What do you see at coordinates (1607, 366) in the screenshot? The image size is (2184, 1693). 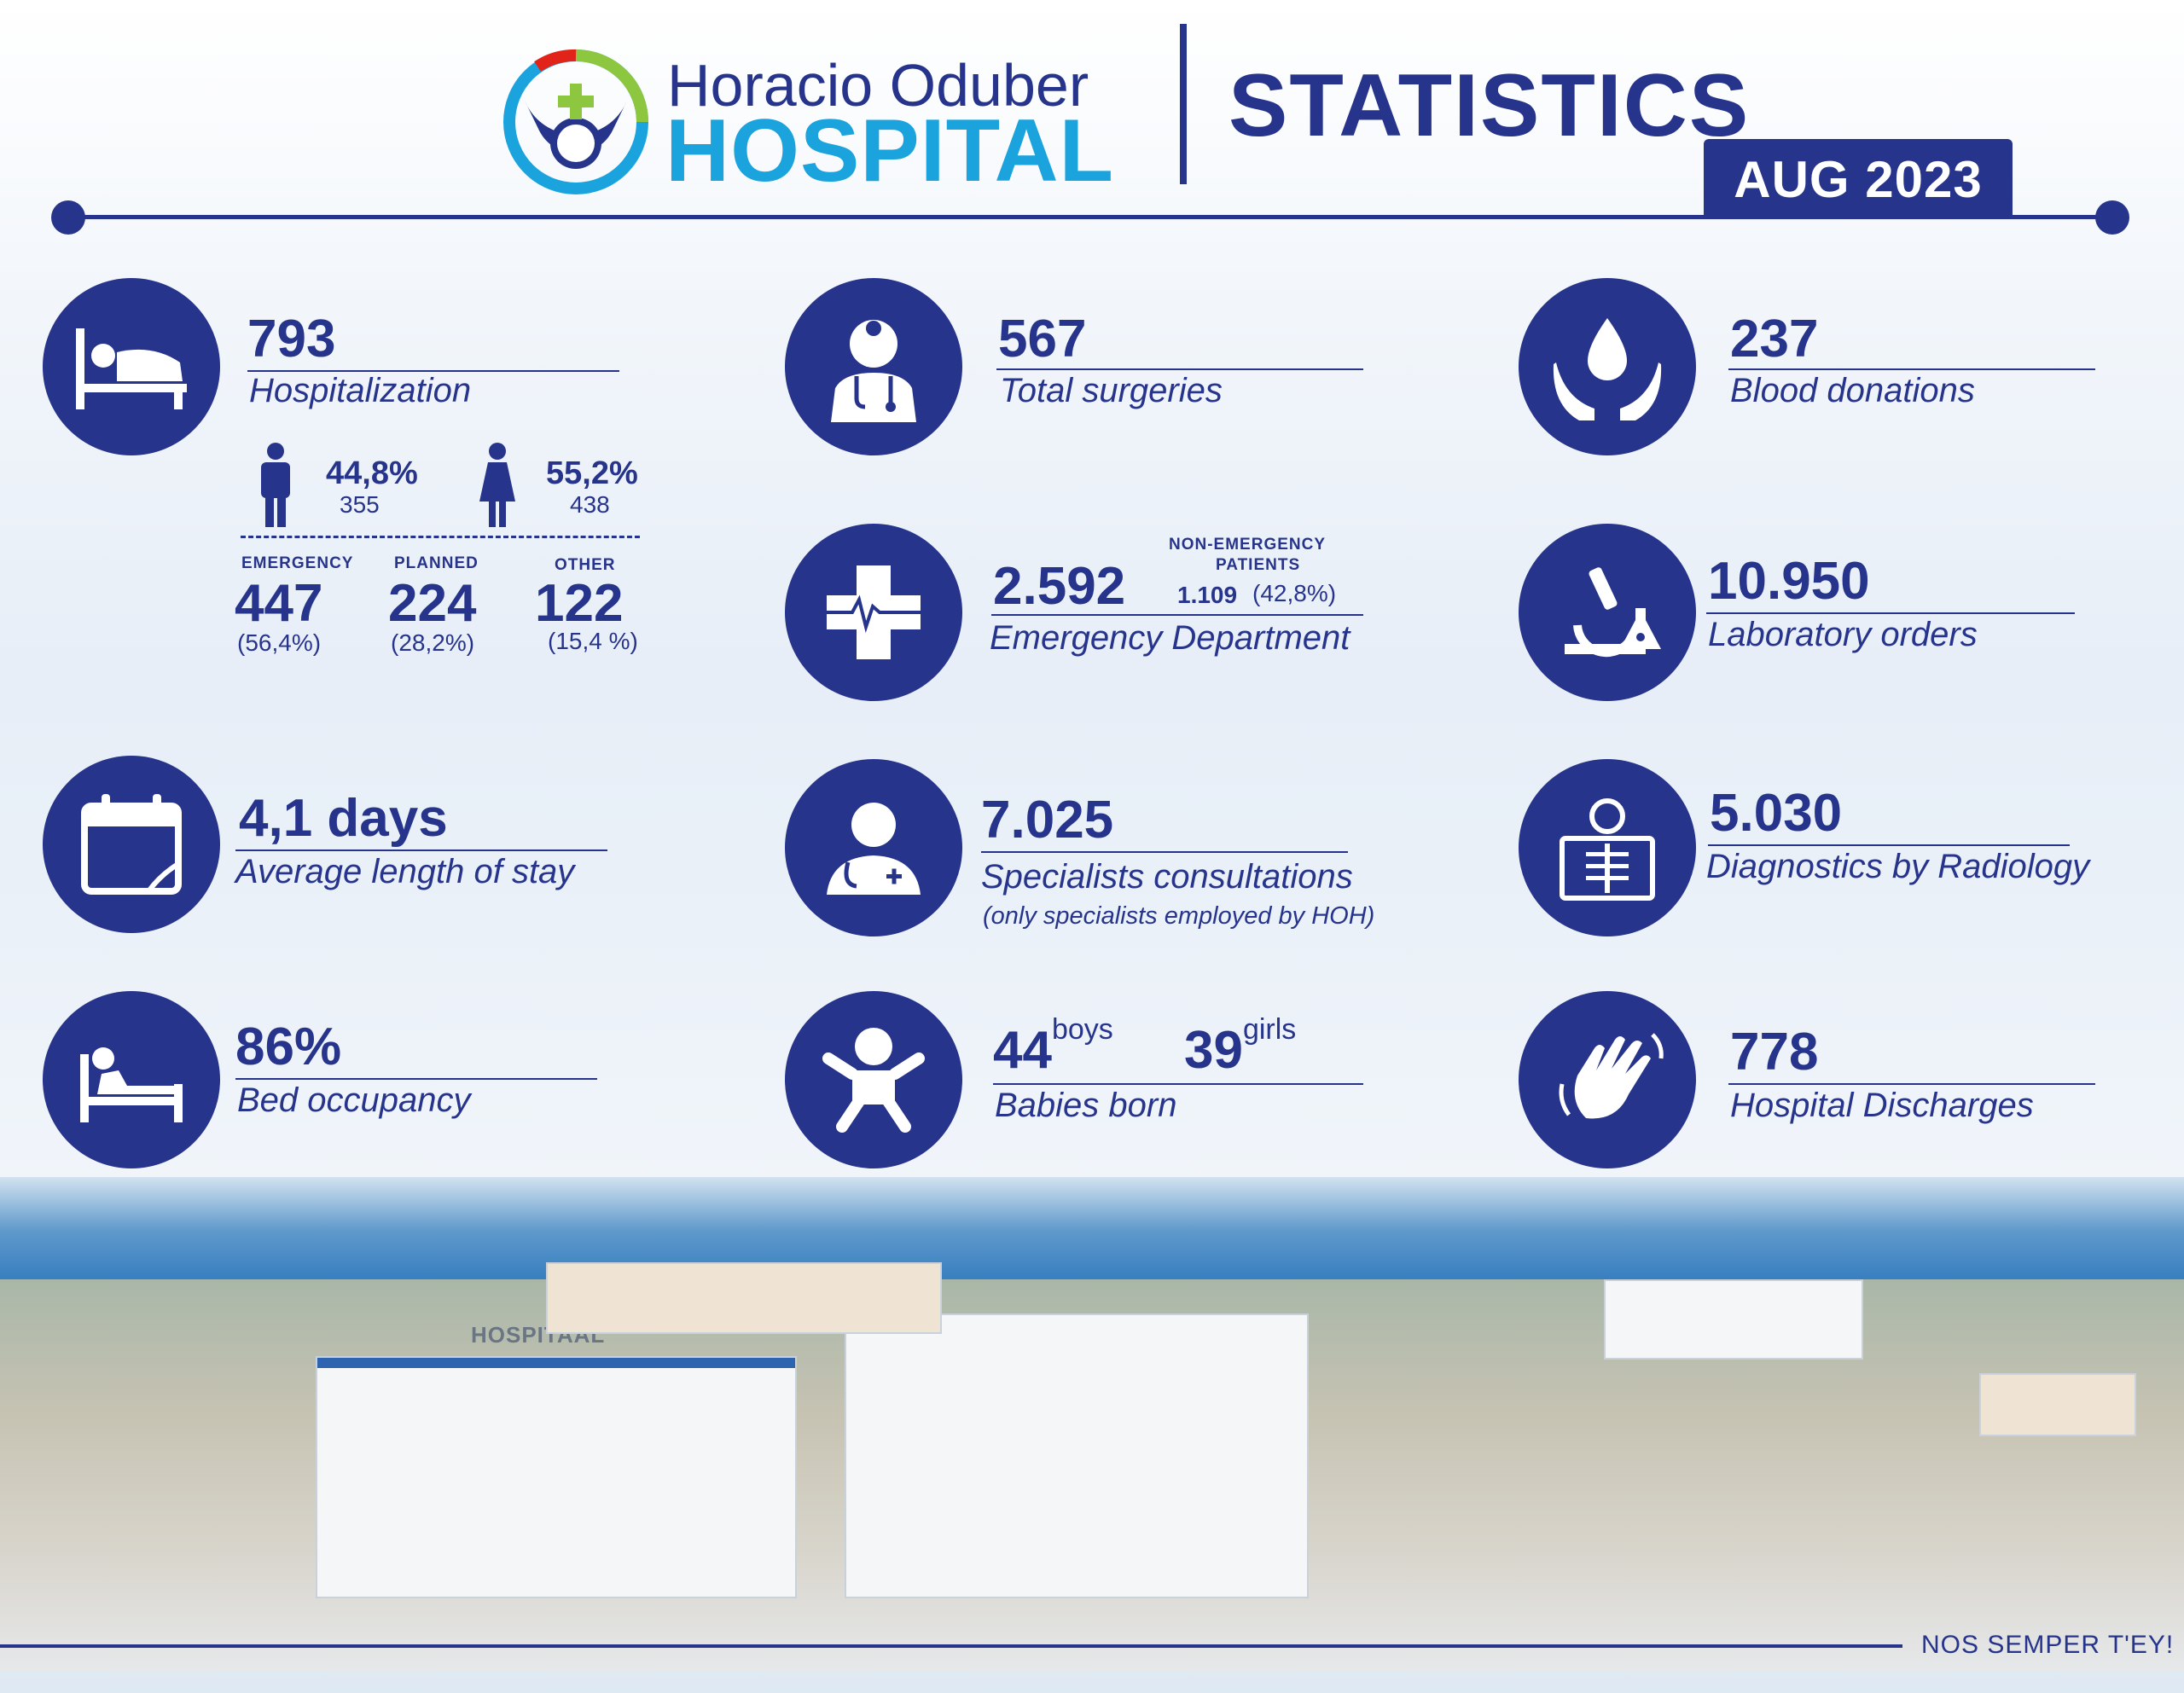 I see `blood-drop-hands-icon` at bounding box center [1607, 366].